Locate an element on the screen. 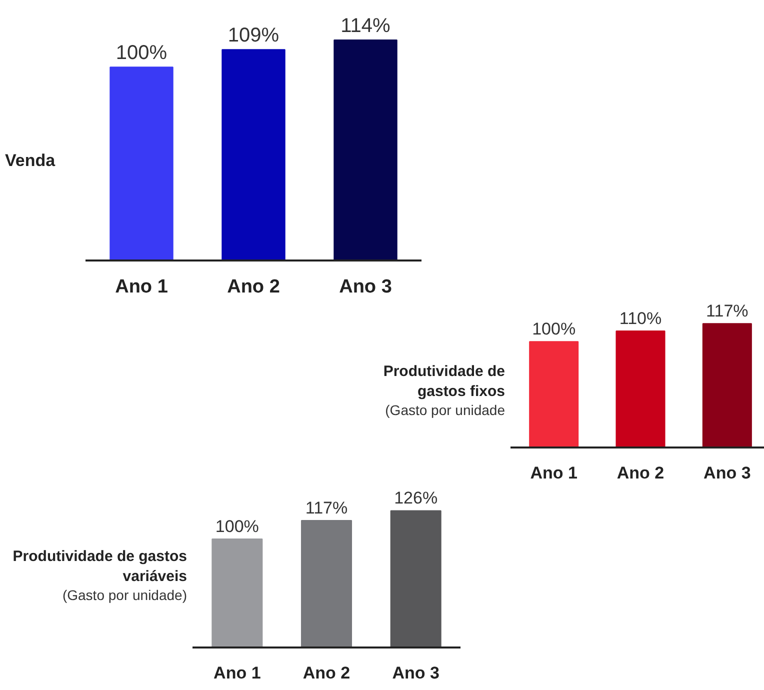 The height and width of the screenshot is (690, 764). data-label: 114% is located at coordinates (365, 25).